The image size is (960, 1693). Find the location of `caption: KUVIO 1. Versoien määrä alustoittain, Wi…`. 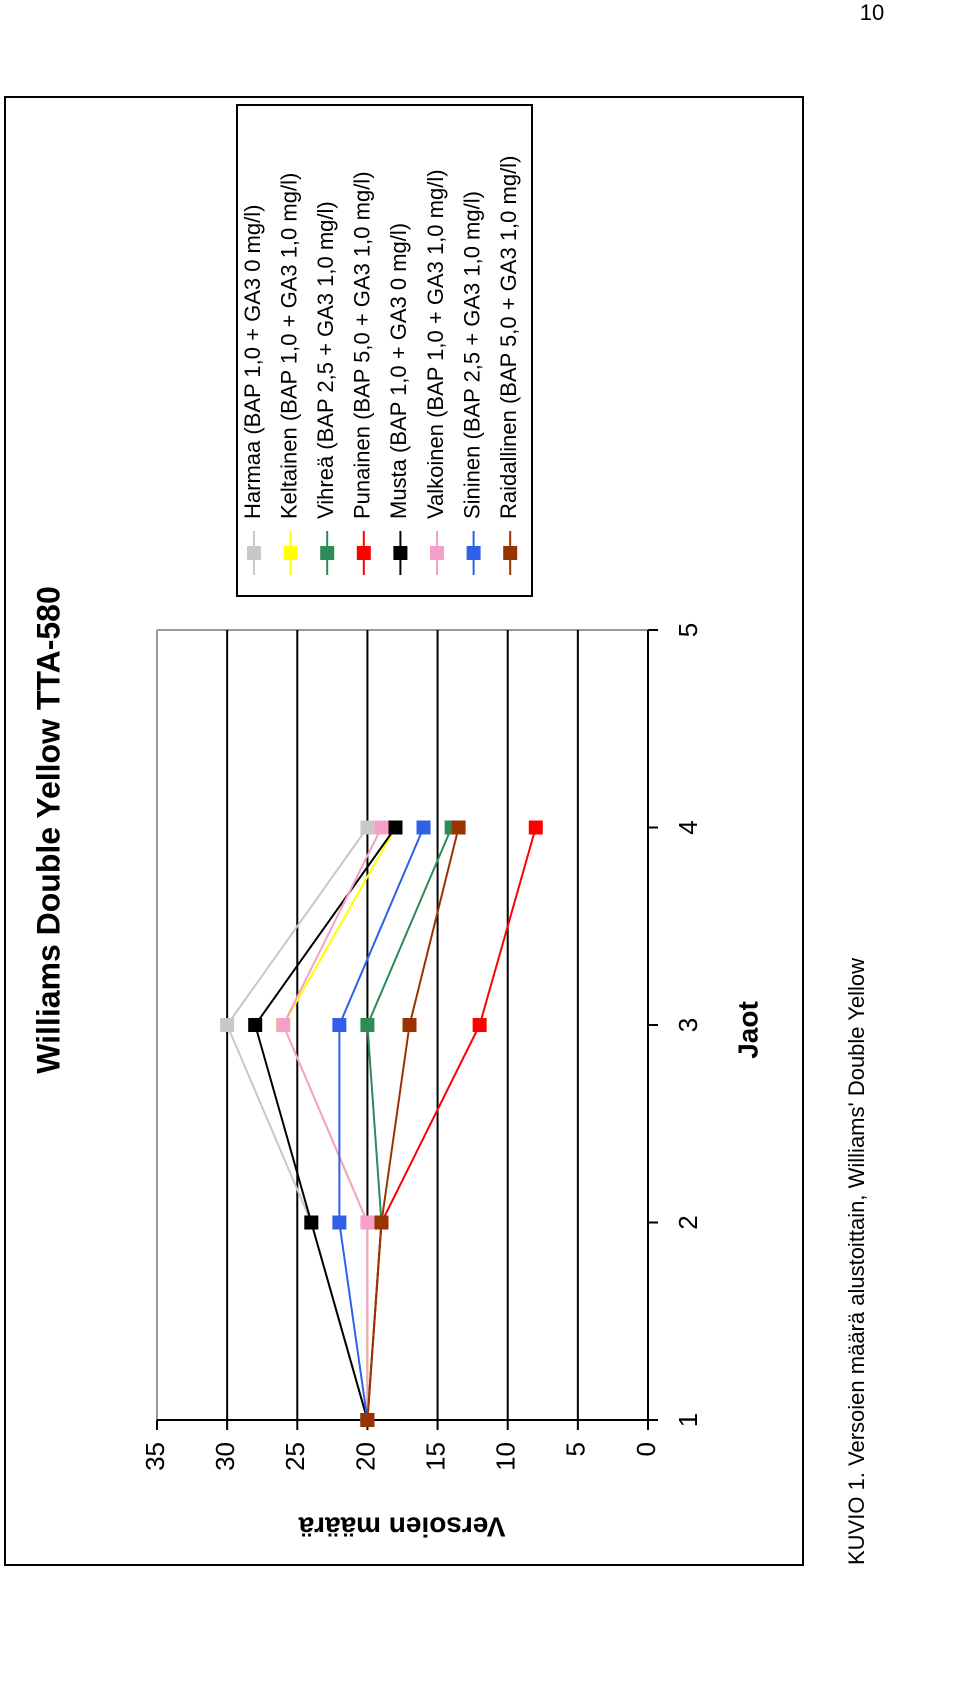

caption: KUVIO 1. Versoien määrä alustoittain, Wi… is located at coordinates (856, 1261).